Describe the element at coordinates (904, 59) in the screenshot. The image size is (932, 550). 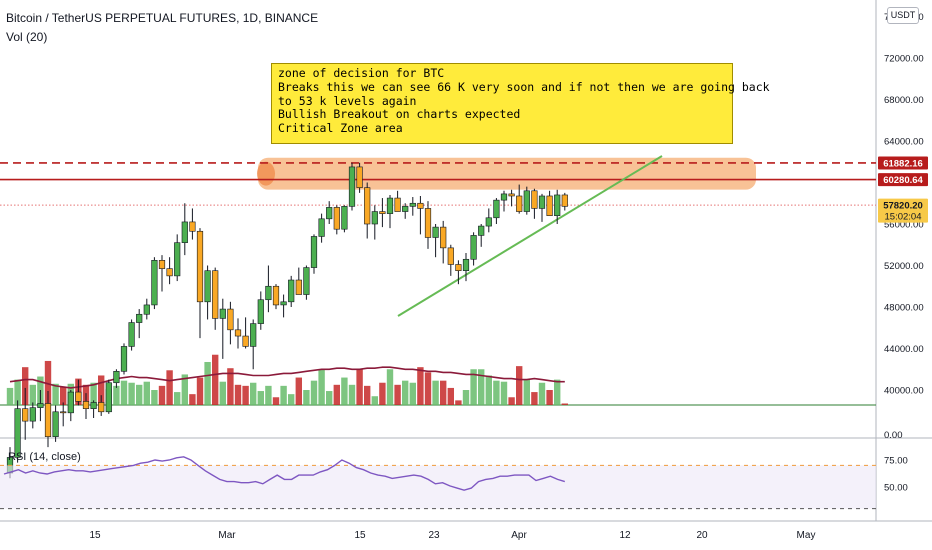
I see `y-tick-label: 72000.00` at that location.